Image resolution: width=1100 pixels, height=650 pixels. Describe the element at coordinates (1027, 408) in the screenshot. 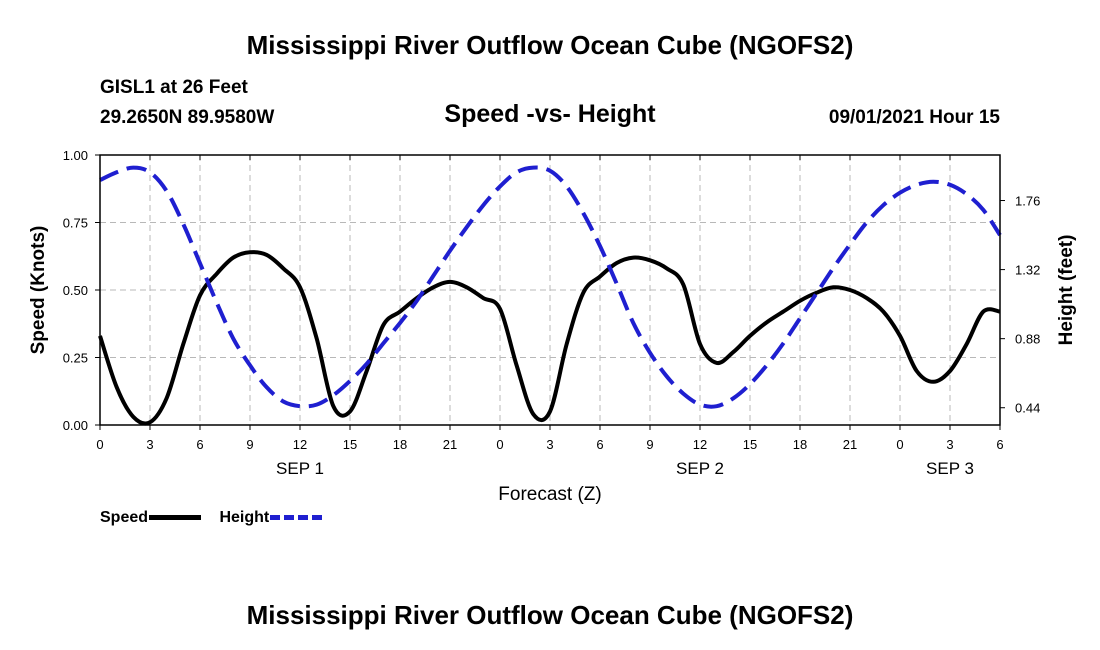

I see `y-right-tick-label: 0.44` at that location.